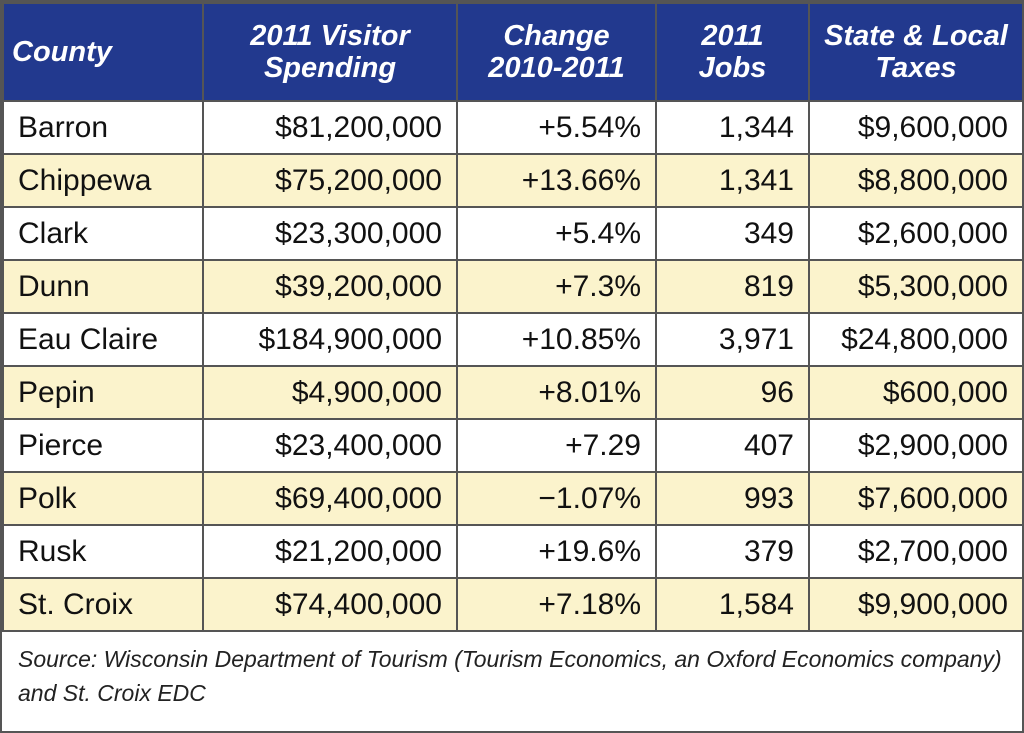 This screenshot has width=1024, height=733. What do you see at coordinates (916, 498) in the screenshot?
I see `value-cell: $7,600,000` at bounding box center [916, 498].